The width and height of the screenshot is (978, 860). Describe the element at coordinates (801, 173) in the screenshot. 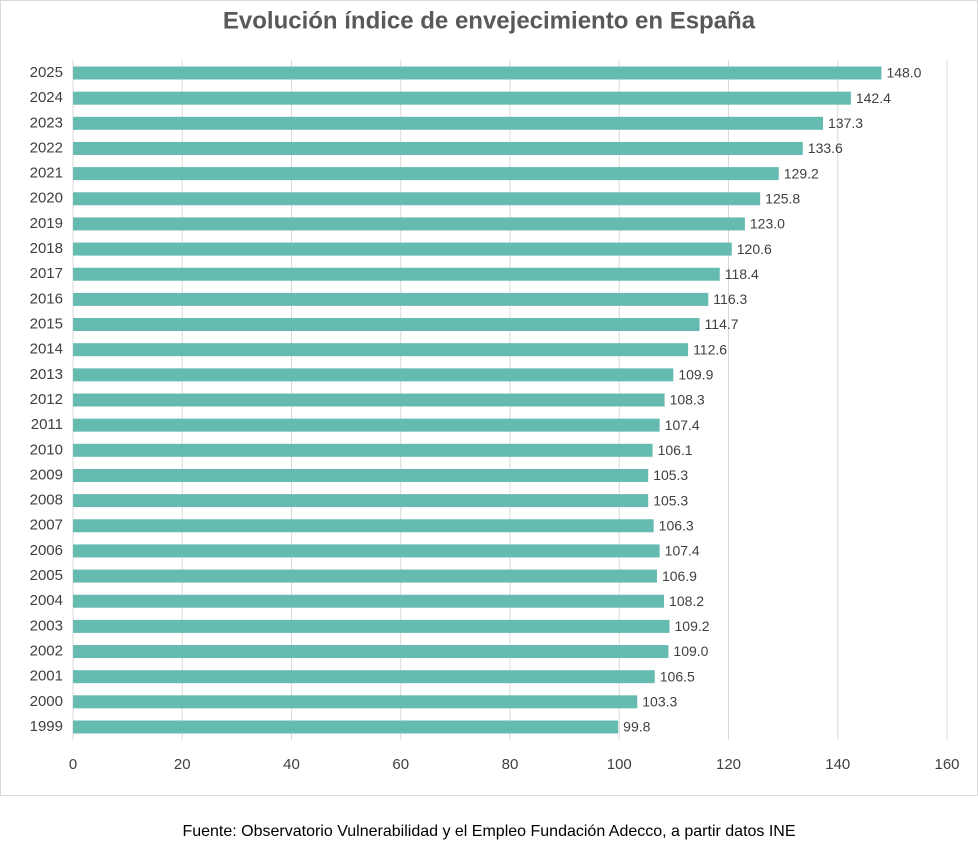

I see `data-label: 129.2` at that location.